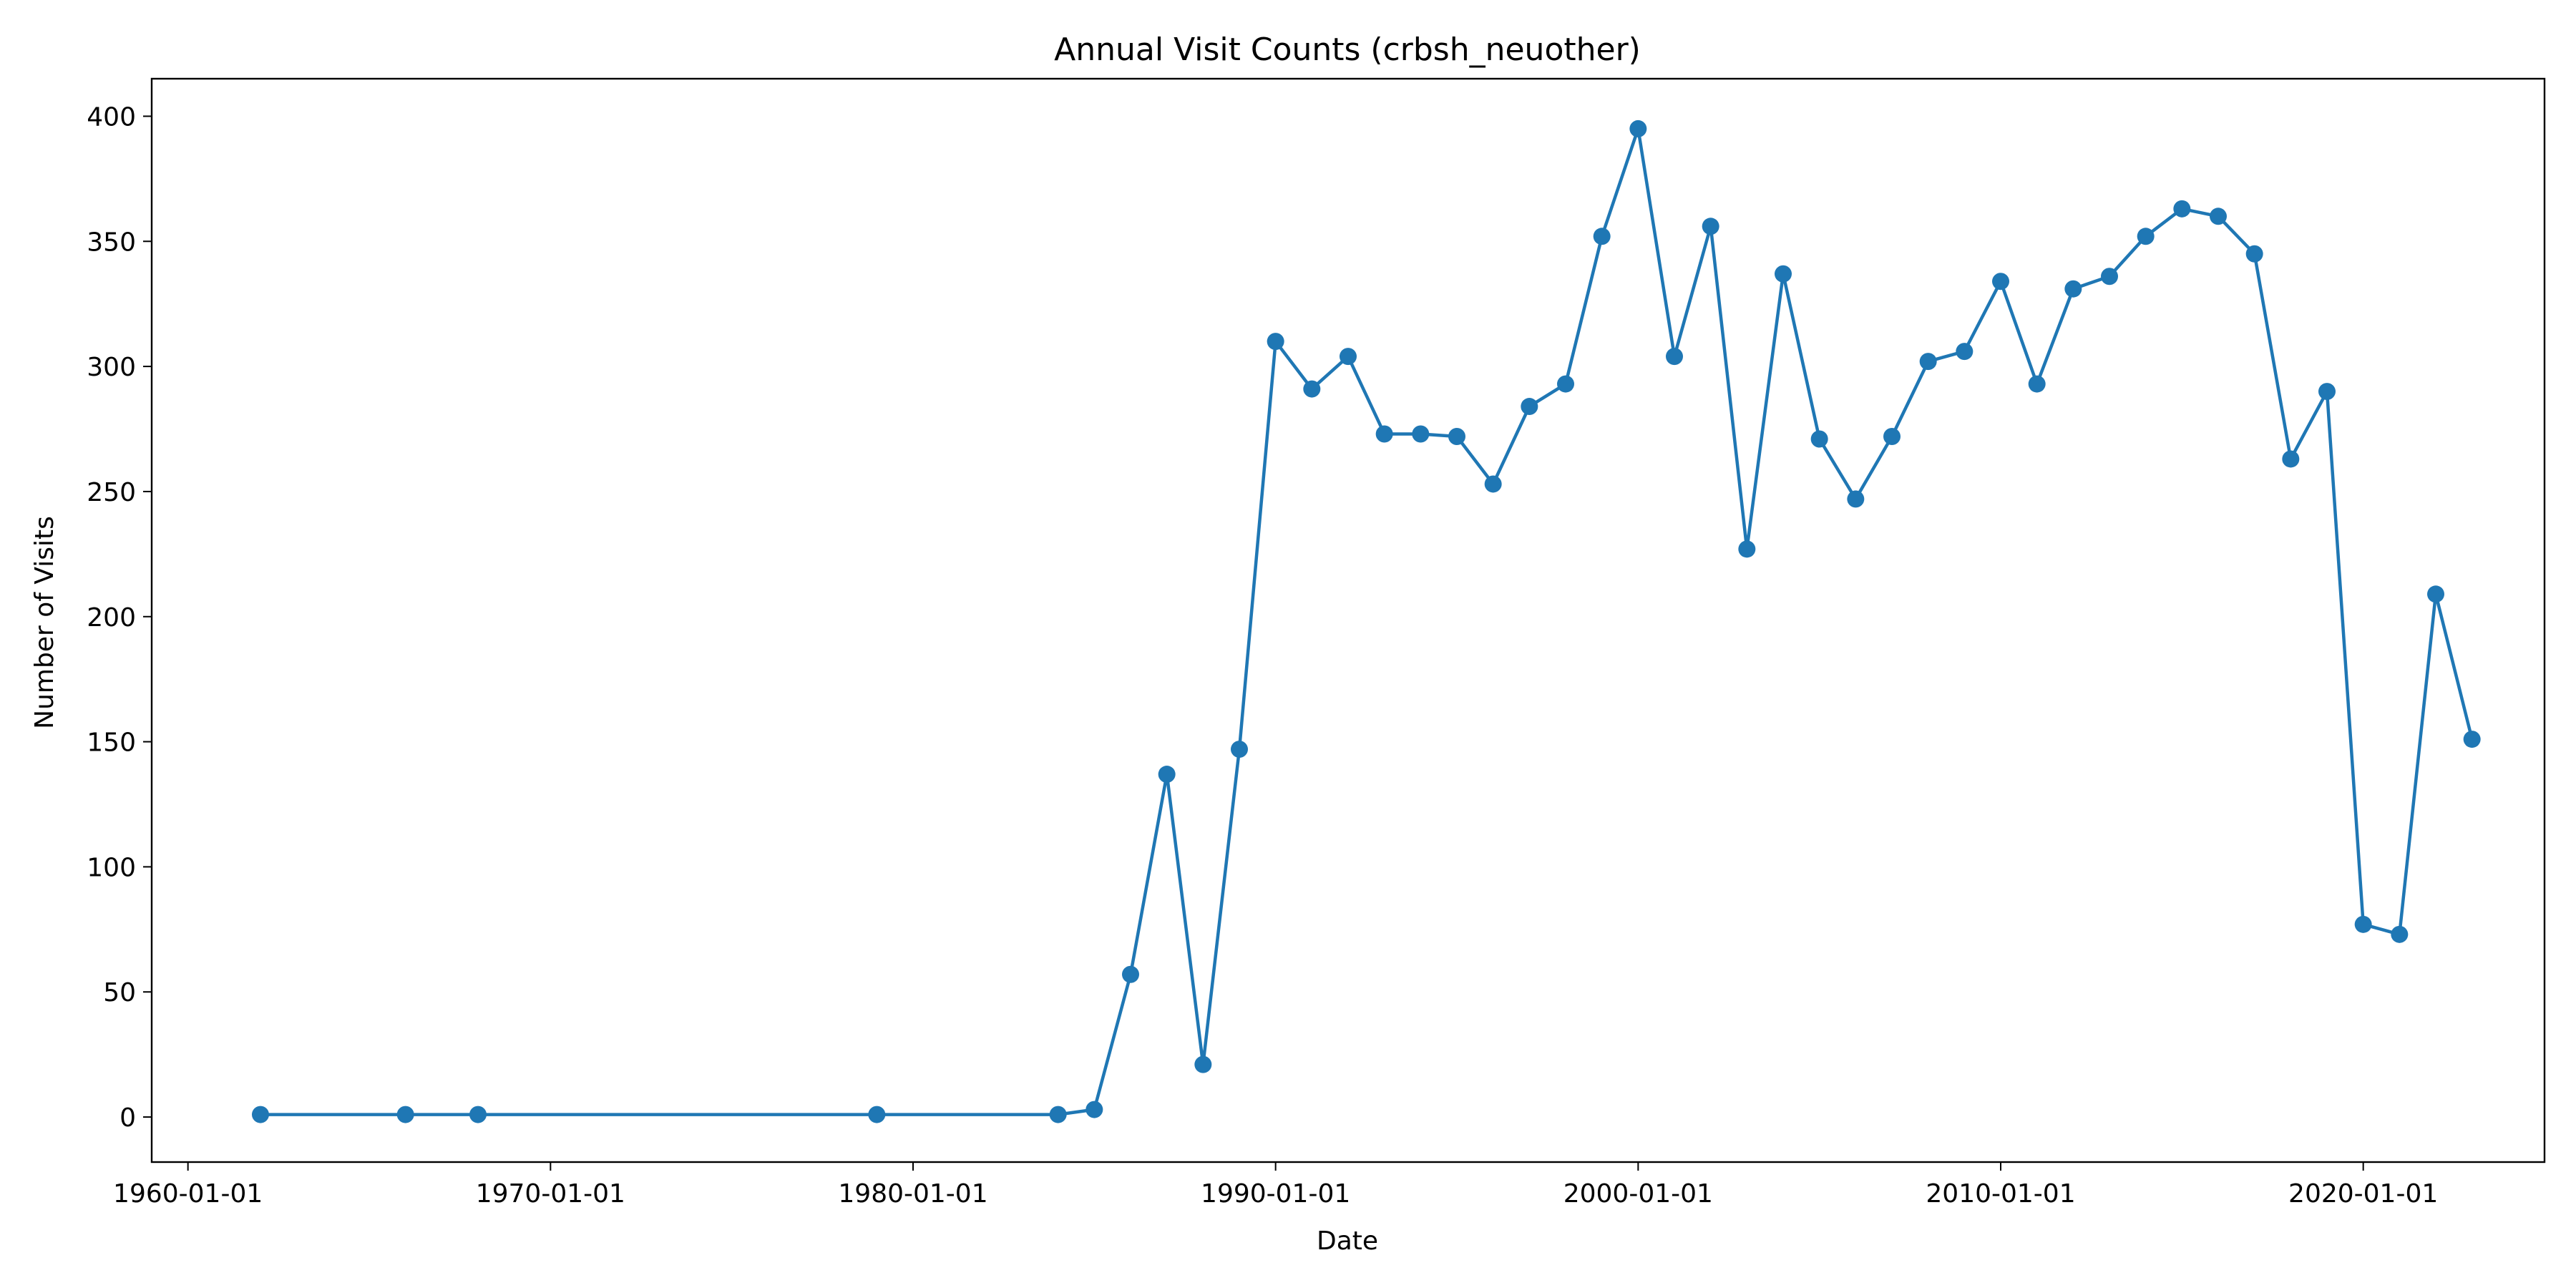 Image resolution: width=2576 pixels, height=1288 pixels. What do you see at coordinates (188, 1194) in the screenshot?
I see `x-tick-label: 1960-01-01` at bounding box center [188, 1194].